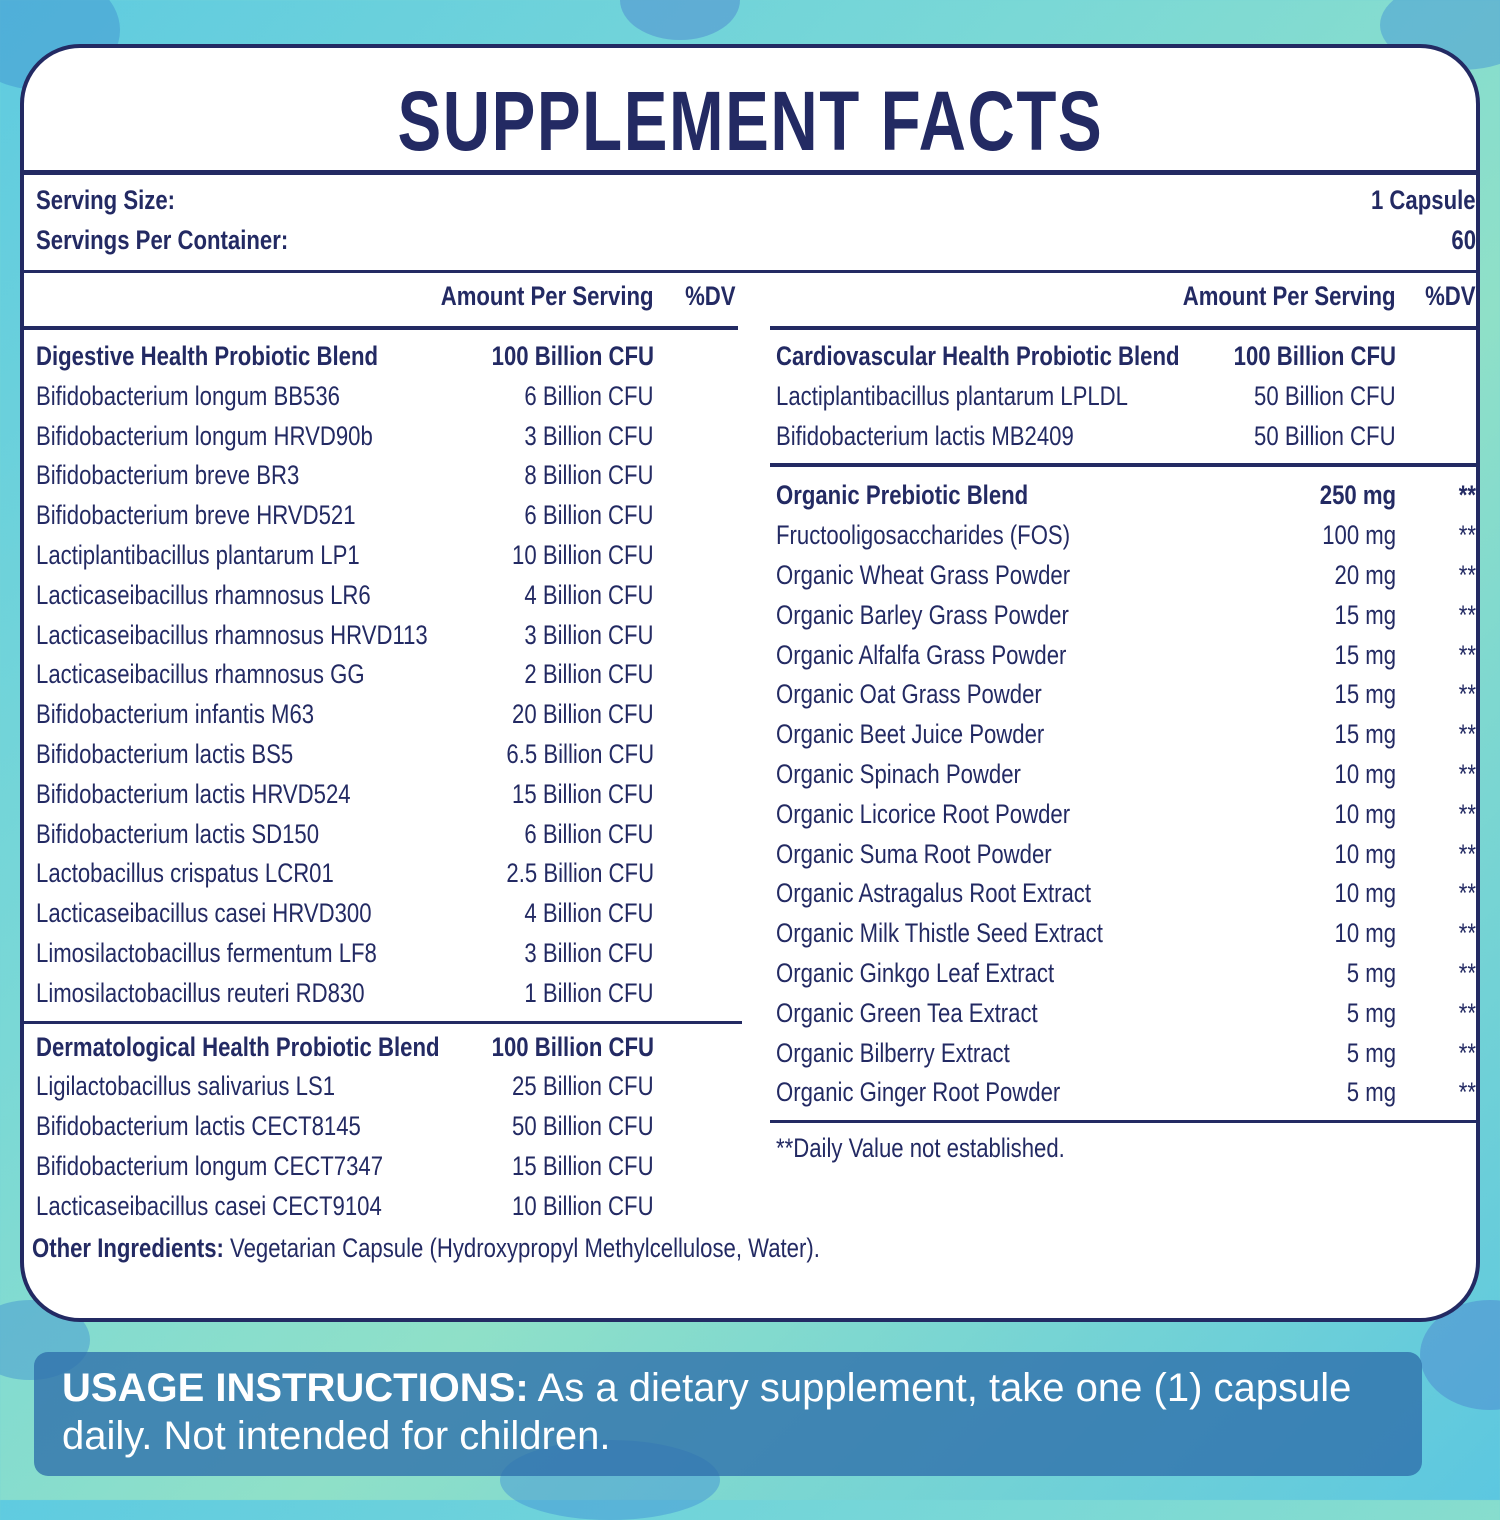 This screenshot has width=1500, height=1520. Describe the element at coordinates (756, 200) in the screenshot. I see `serving-size-row: Serving Size: 1 Capsule` at that location.